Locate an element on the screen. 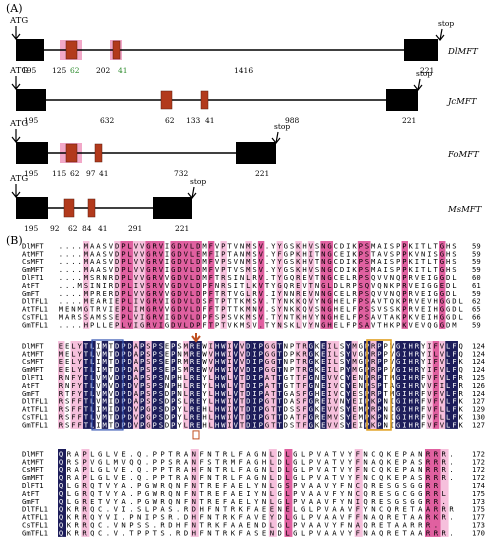 Image resolution: width=494 pixels, height=550 pixels. gene-name: FoMFT is located at coordinates (463, 155).